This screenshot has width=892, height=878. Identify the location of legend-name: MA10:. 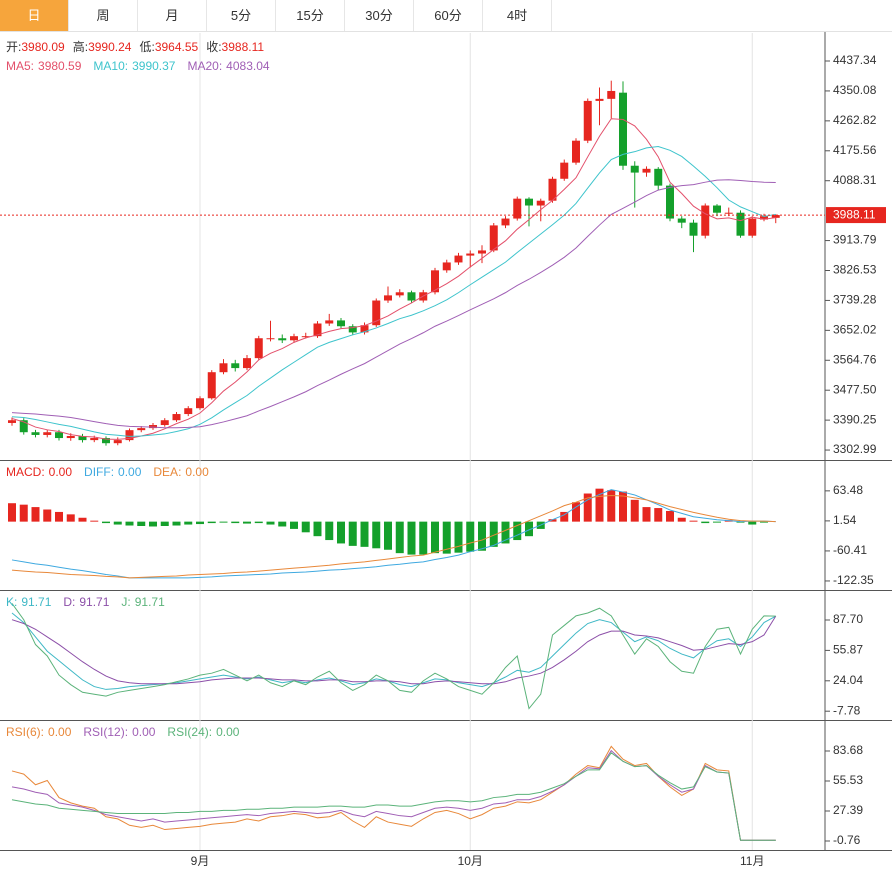
(110, 66).